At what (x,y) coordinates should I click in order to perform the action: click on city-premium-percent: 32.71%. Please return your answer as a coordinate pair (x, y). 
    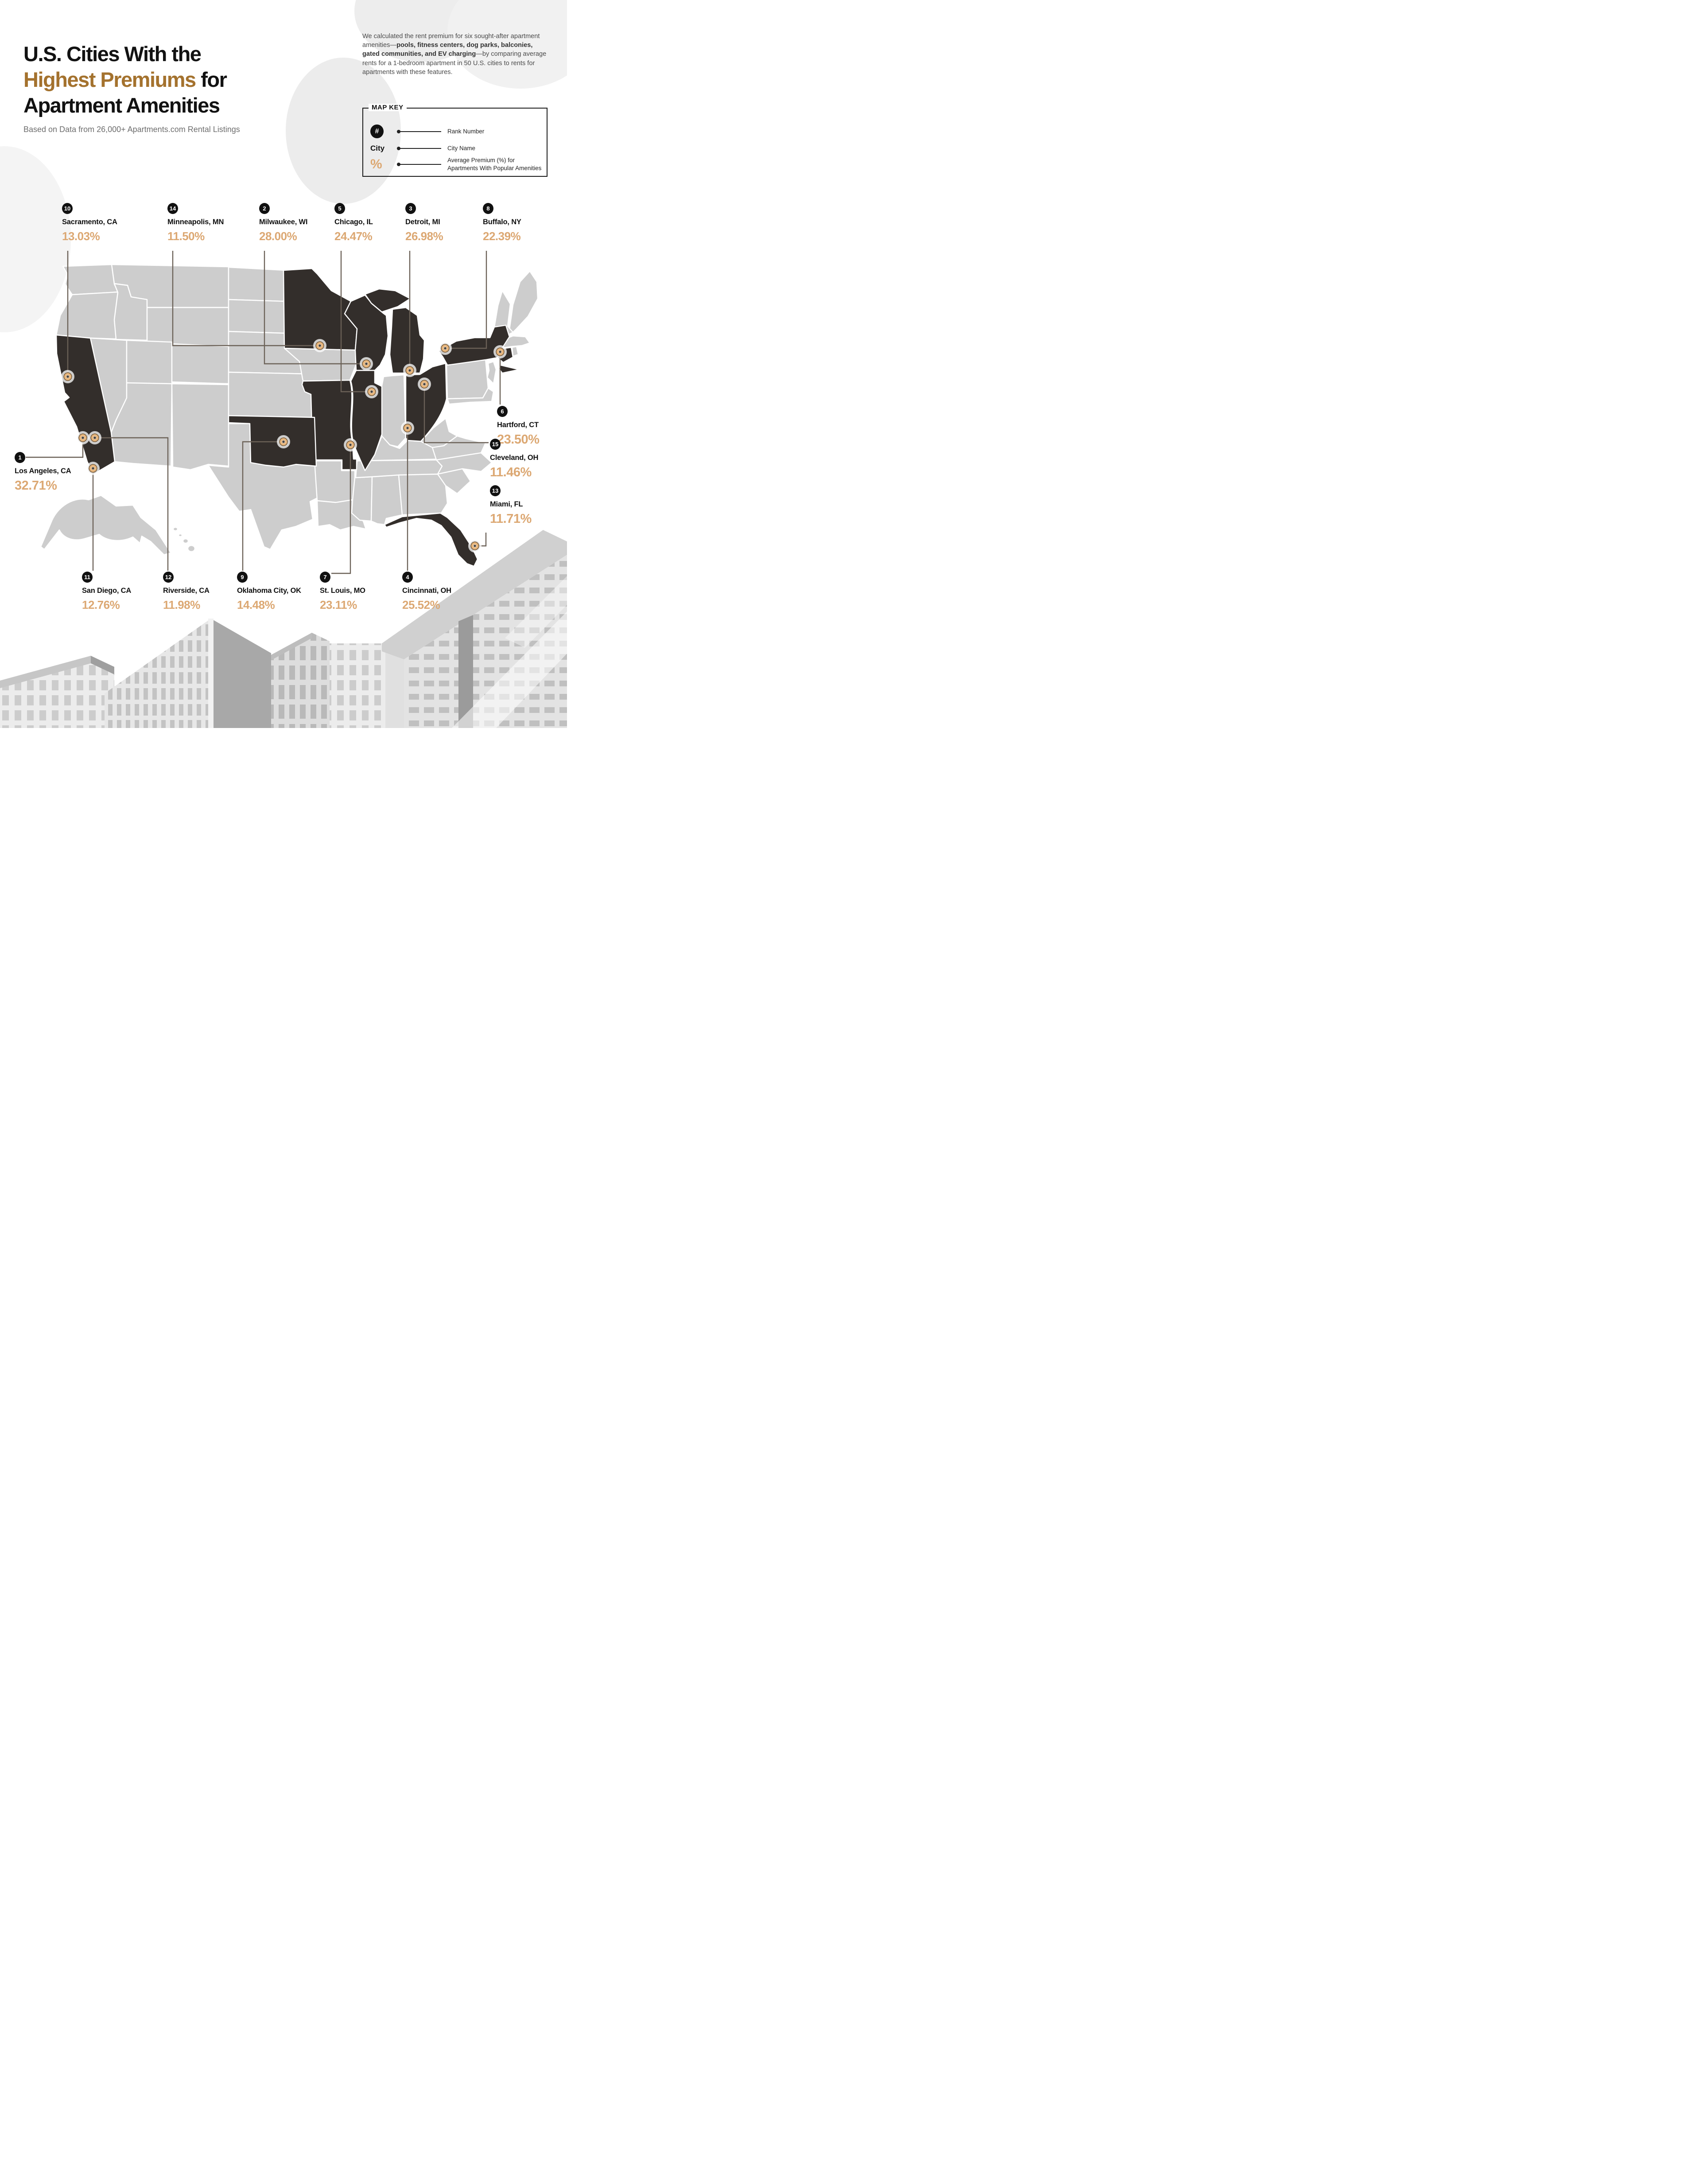
    Looking at the image, I should click on (36, 486).